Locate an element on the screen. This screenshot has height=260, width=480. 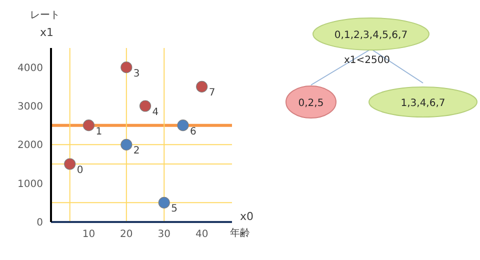
text: レート is located at coordinates (45, 15).